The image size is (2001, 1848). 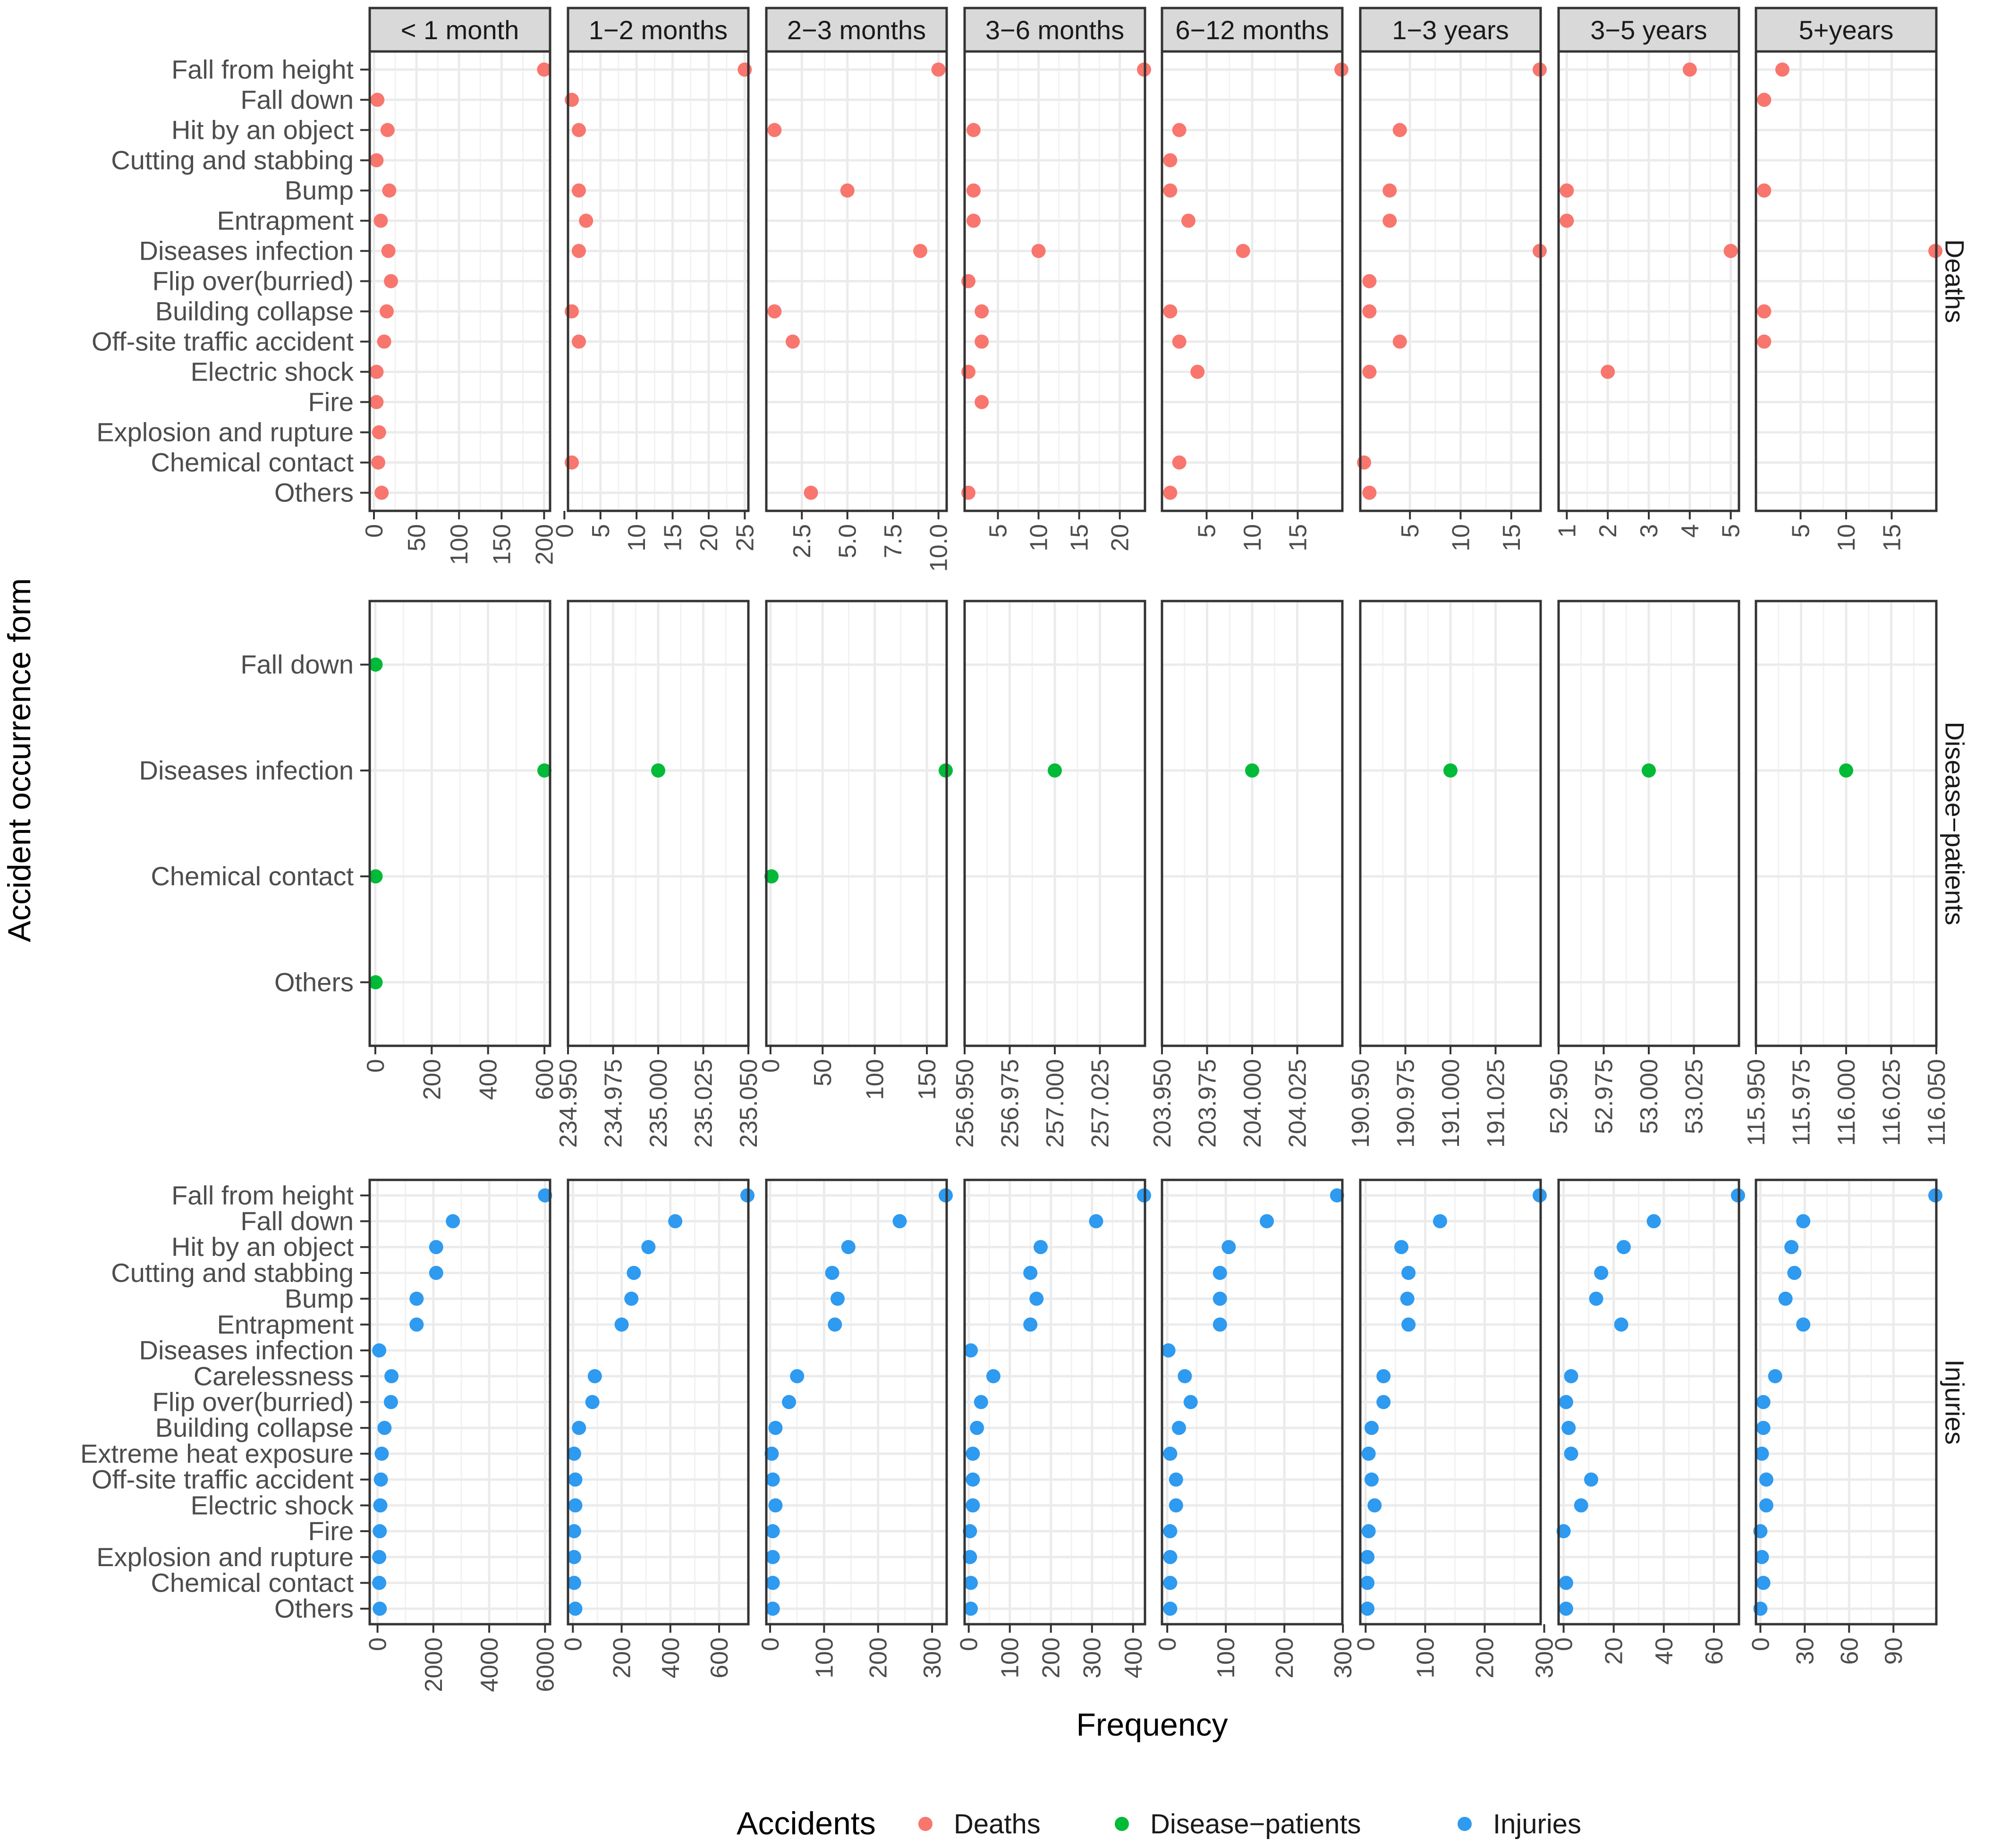 I want to click on x-tick-label: 2.5, so click(x=802, y=541).